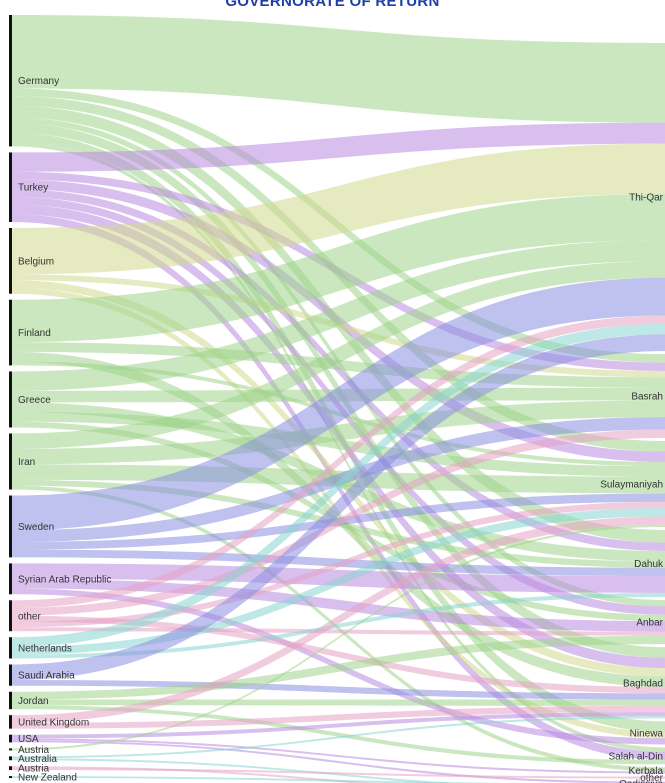 The height and width of the screenshot is (783, 665). What do you see at coordinates (10, 758) in the screenshot?
I see `source-node-australia` at bounding box center [10, 758].